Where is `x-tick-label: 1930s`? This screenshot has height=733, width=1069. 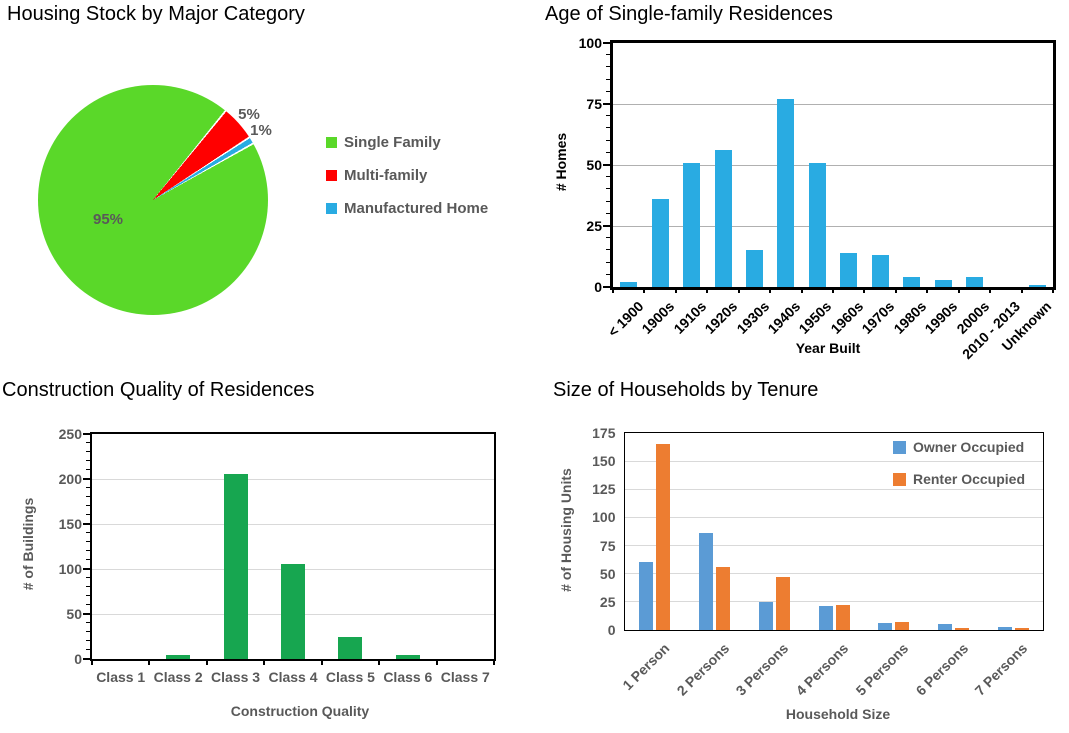
x-tick-label: 1930s is located at coordinates (752, 317).